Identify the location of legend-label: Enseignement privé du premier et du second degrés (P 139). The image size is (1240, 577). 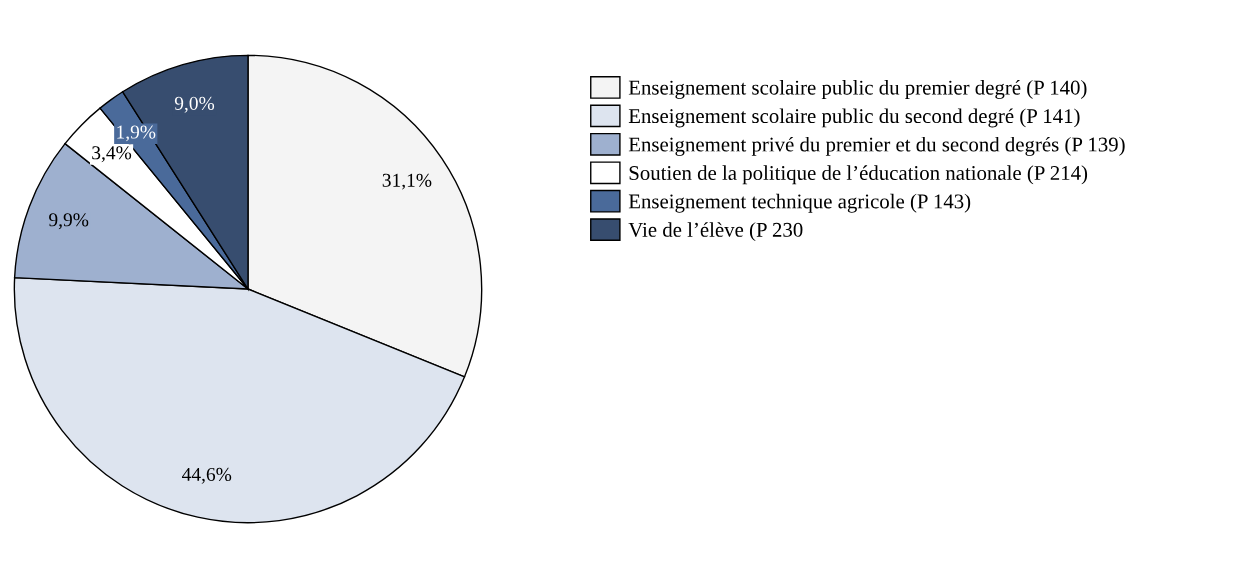
(876, 146).